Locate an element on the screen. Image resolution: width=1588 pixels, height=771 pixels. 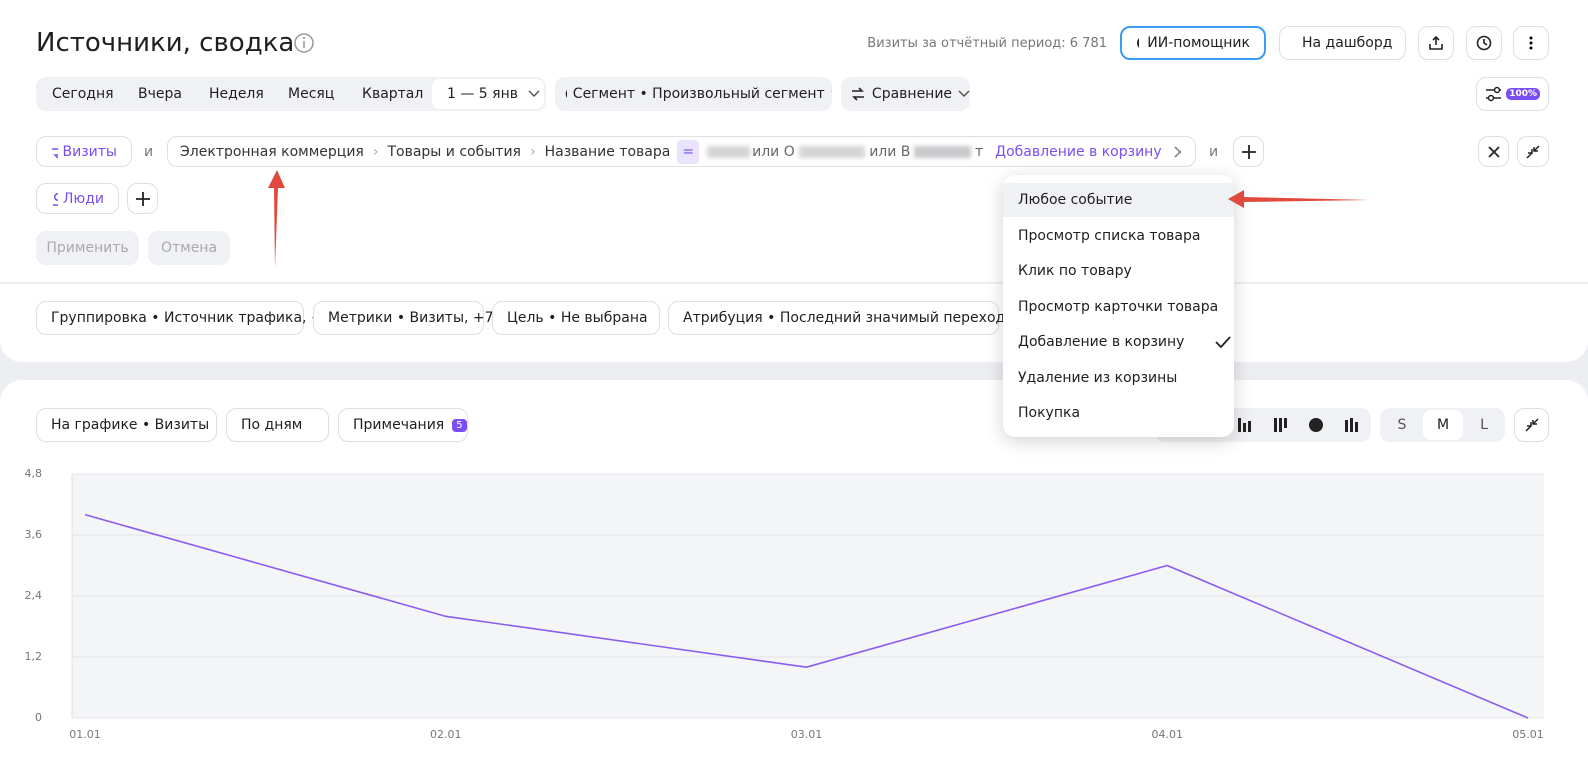
date-range: 1 — 5 янв is located at coordinates (488, 94).